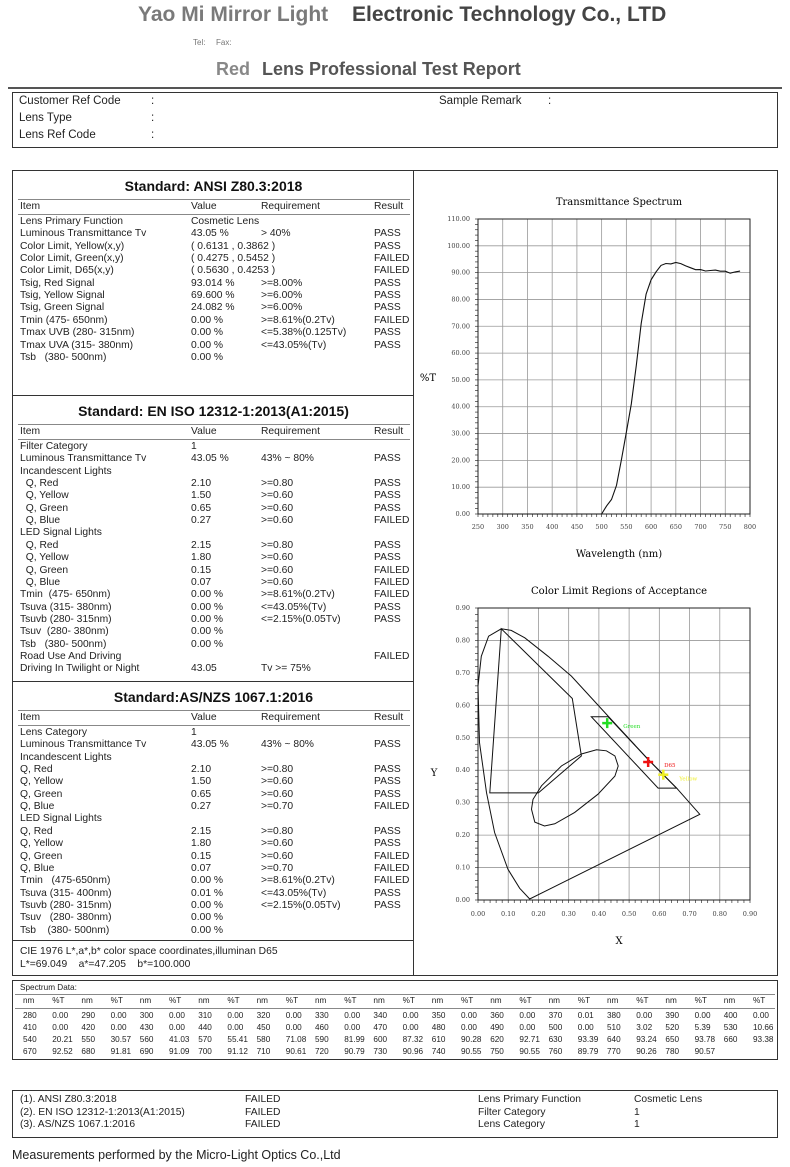  Describe the element at coordinates (395, 1008) in the screenshot. I see `table-rule` at that location.